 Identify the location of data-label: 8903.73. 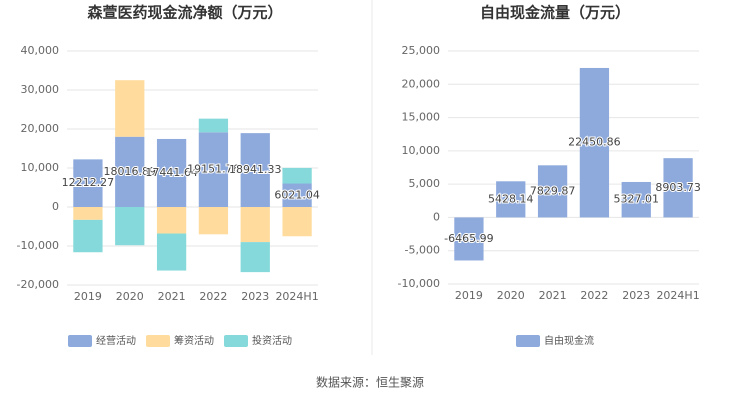
(678, 187).